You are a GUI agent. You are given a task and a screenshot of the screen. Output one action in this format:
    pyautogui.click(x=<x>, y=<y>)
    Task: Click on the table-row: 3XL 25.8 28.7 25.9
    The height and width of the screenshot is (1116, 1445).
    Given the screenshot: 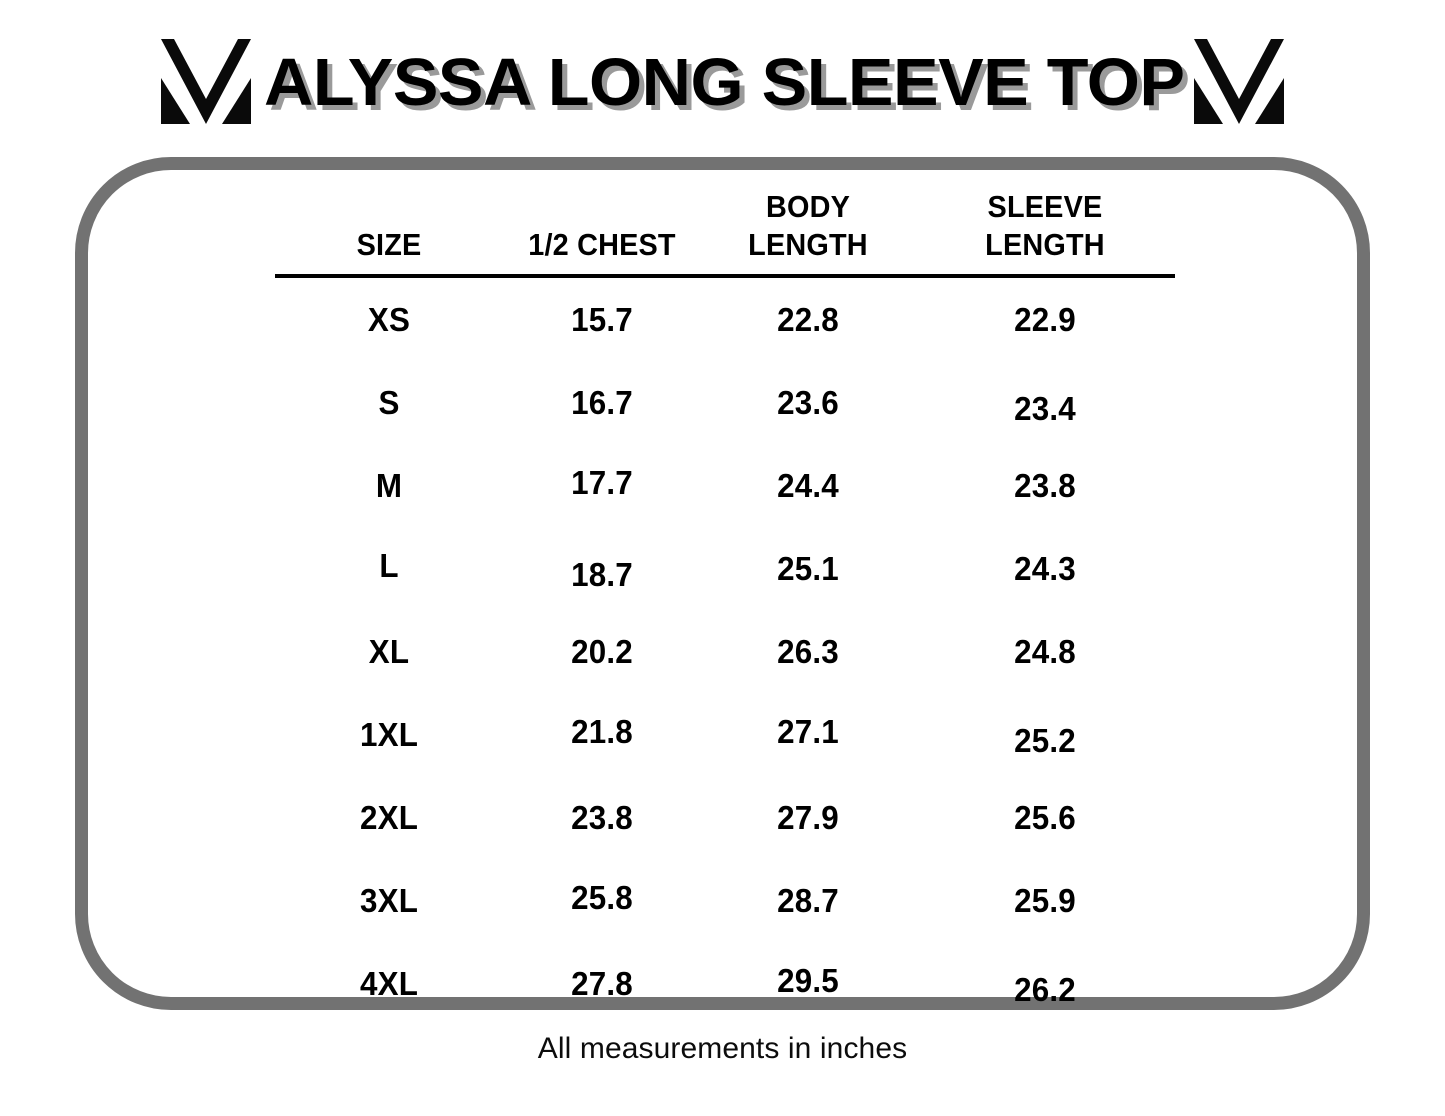 What is the action you would take?
    pyautogui.click(x=725, y=900)
    